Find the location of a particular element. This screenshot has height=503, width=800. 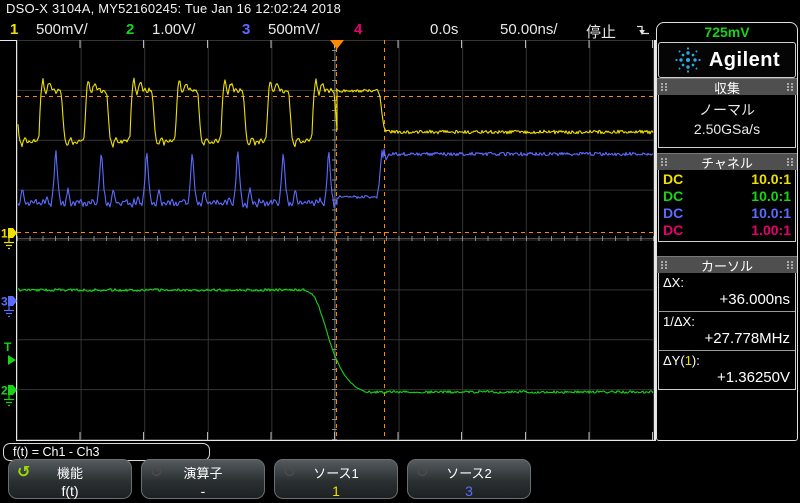

ch3-scale: 500mV/ is located at coordinates (294, 29).